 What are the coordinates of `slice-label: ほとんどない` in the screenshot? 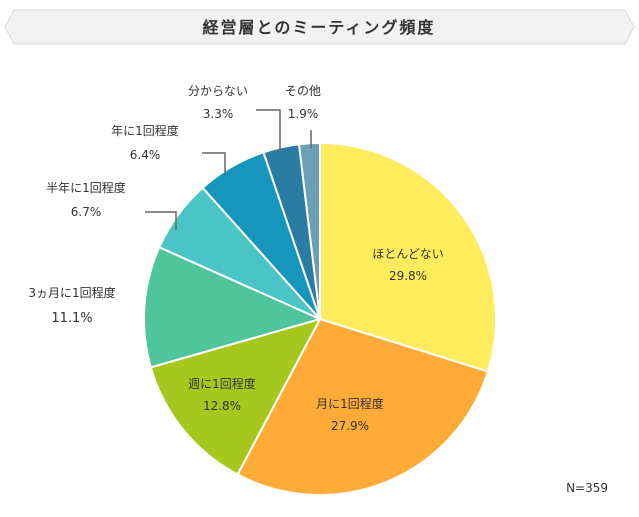 It's located at (407, 254).